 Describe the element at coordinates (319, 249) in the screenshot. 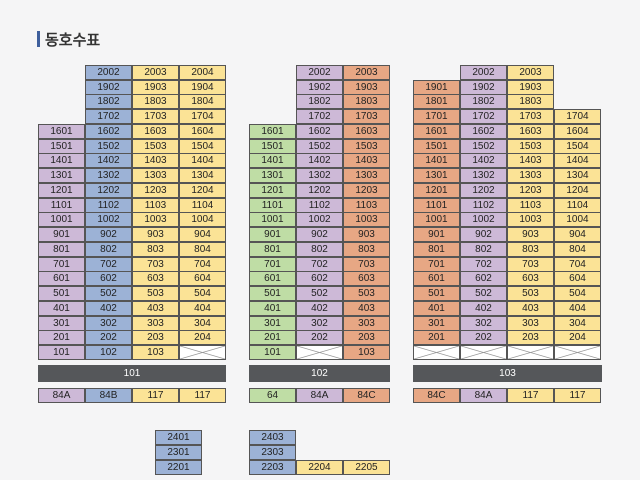

I see `unit-cell: 802` at that location.